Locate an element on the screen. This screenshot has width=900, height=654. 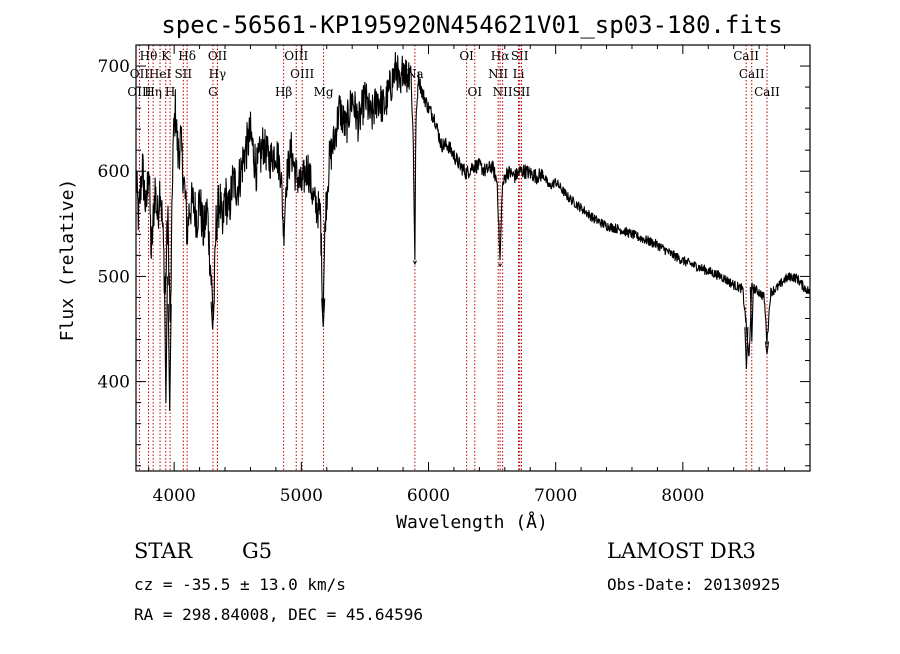
x-tick-label: 8000 is located at coordinates (682, 496).